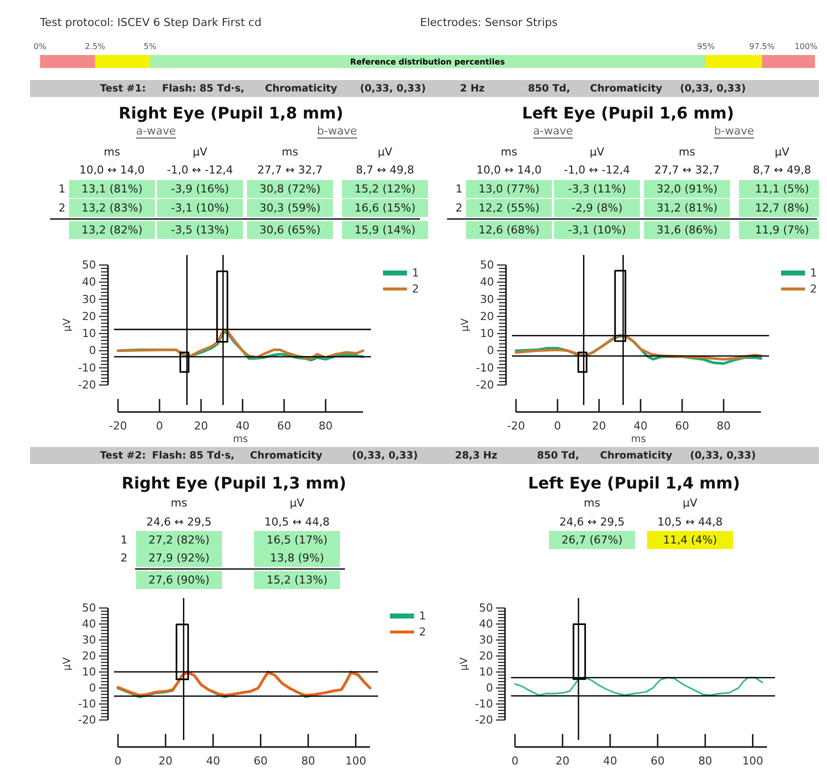  I want to click on text: -3,1 (10%), so click(597, 230).